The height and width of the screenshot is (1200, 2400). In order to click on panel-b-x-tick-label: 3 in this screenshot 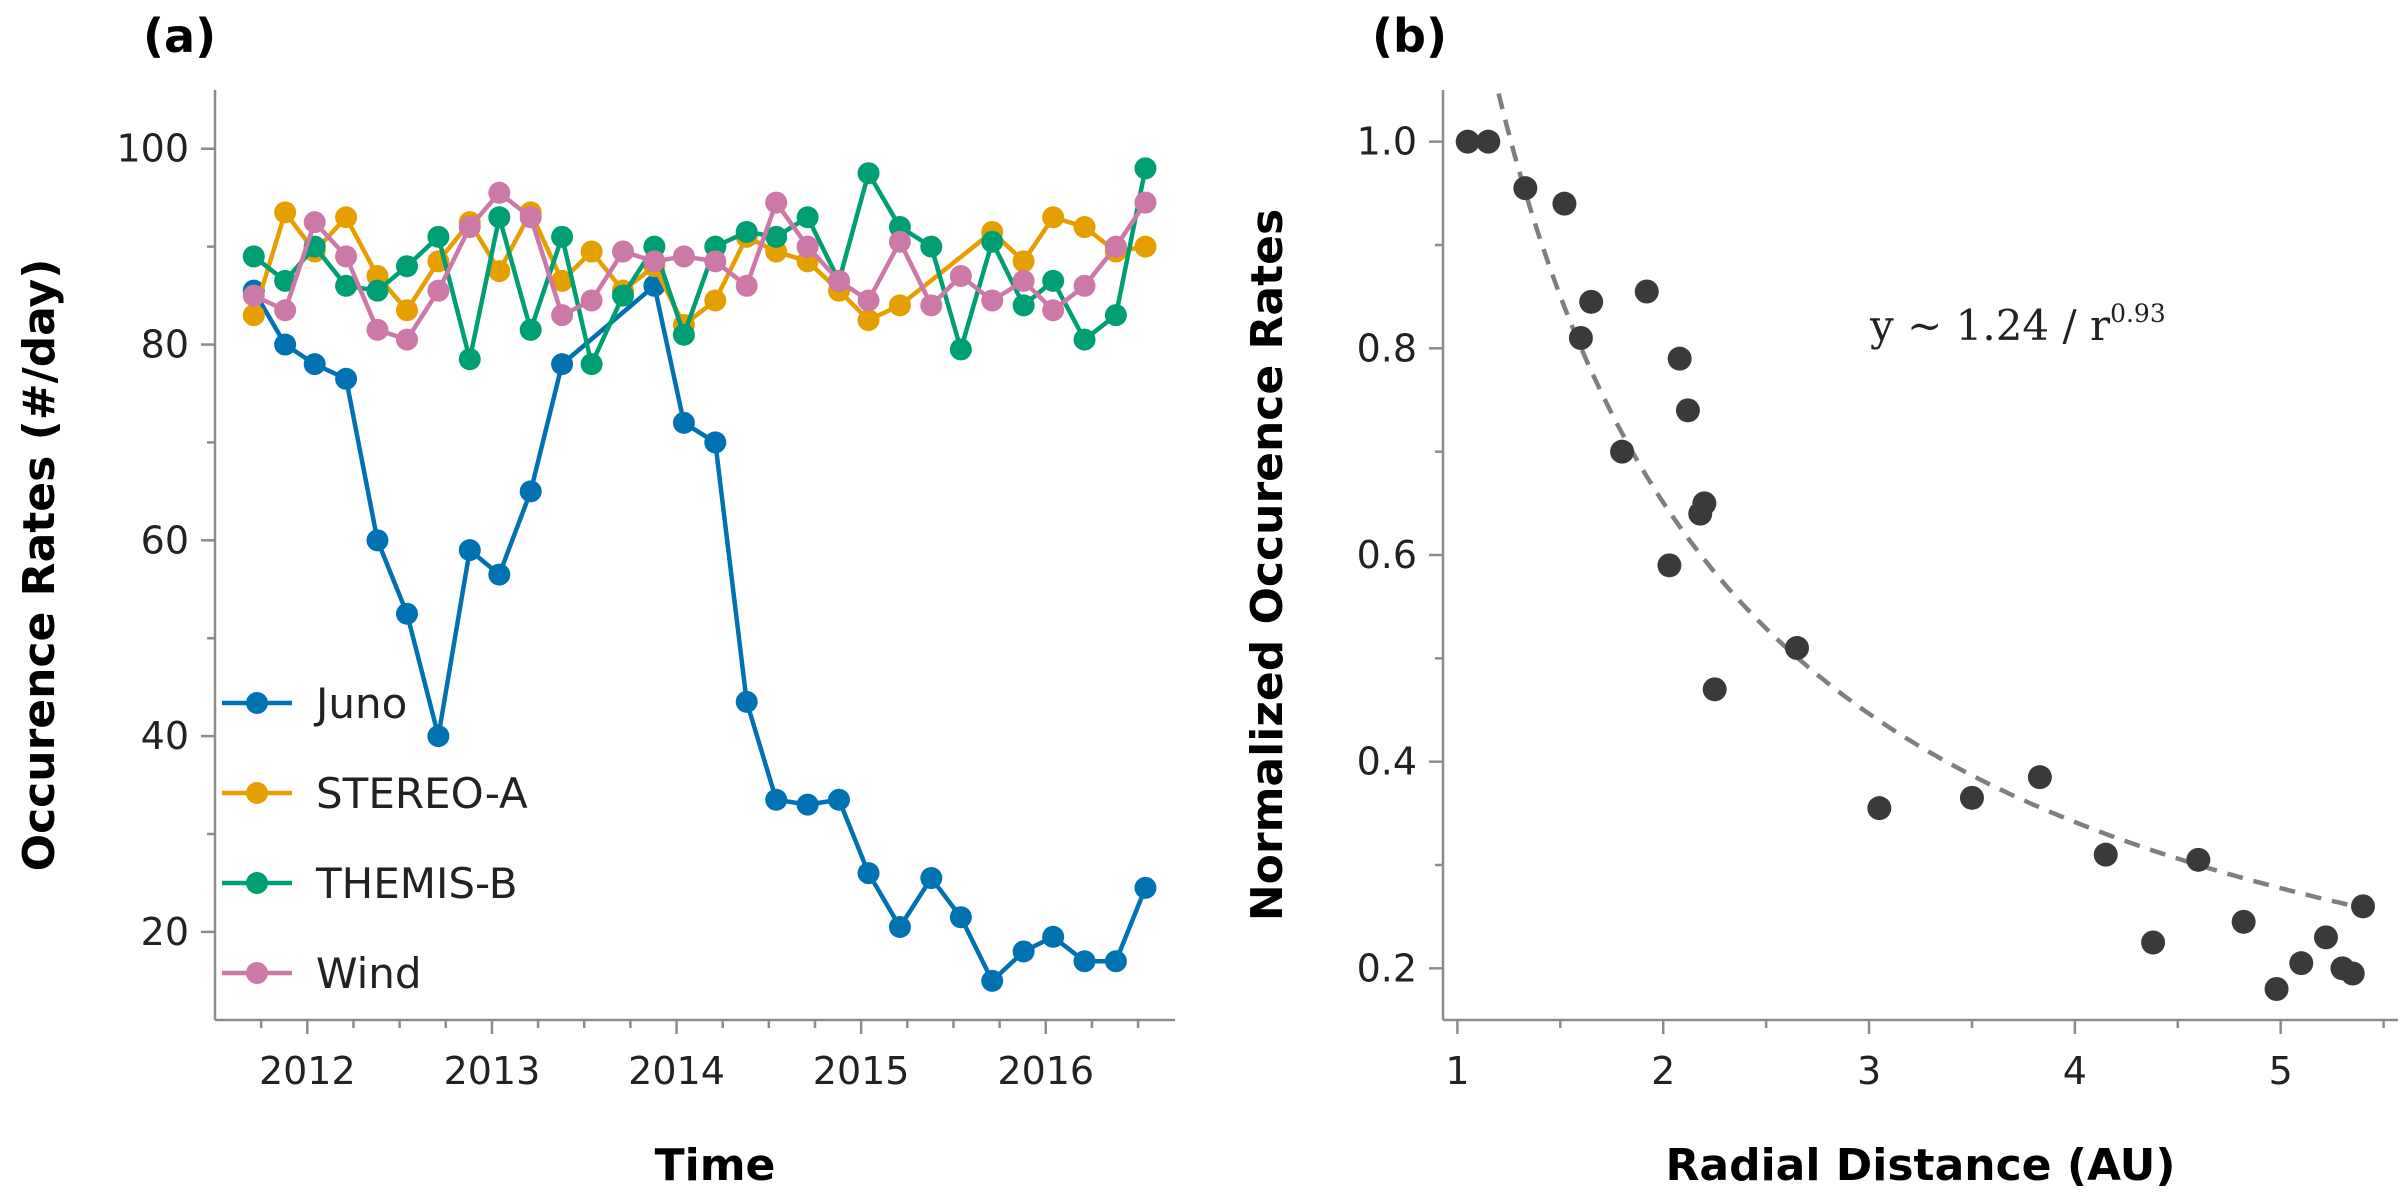, I will do `click(1869, 1071)`.